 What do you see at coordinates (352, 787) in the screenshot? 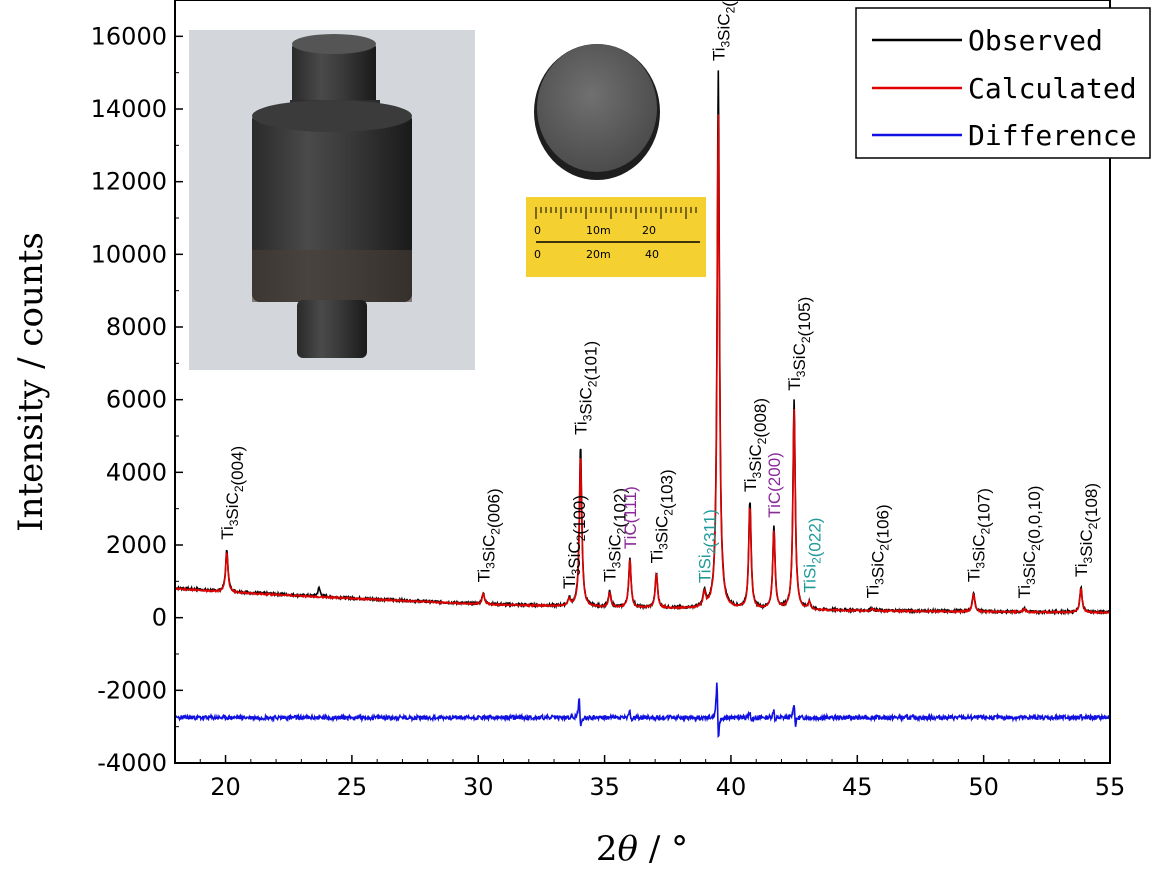
I see `x-tick-label: 25` at bounding box center [352, 787].